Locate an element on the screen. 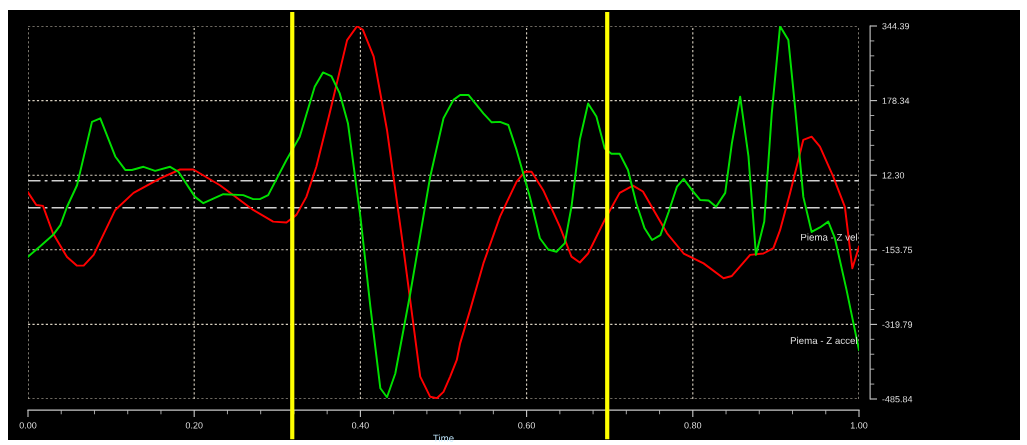 The height and width of the screenshot is (445, 1027). x-tick-label: 0.80 is located at coordinates (693, 425).